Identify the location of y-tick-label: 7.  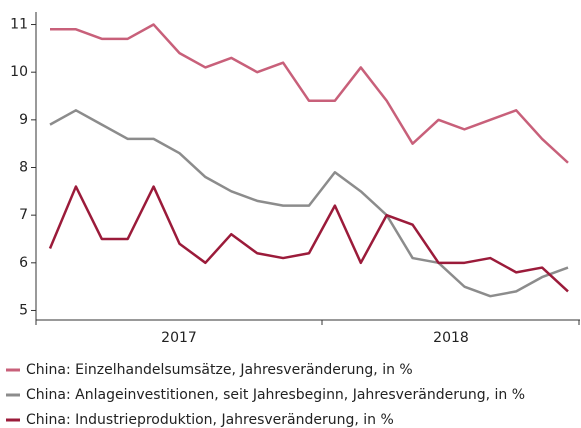
(23, 215).